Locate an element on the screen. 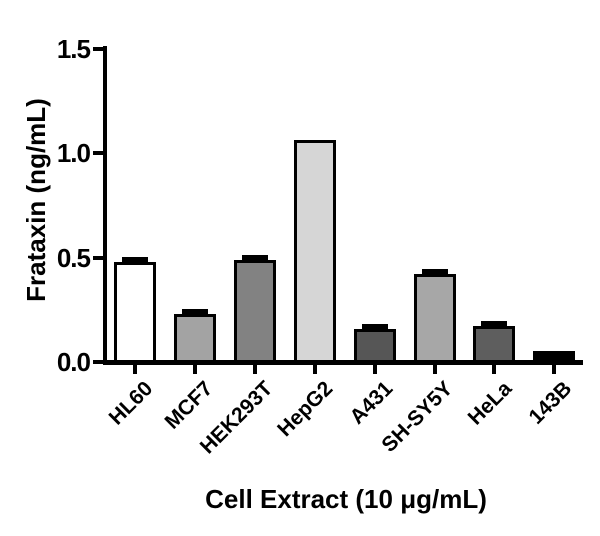  y-axis-line is located at coordinates (105, 205).